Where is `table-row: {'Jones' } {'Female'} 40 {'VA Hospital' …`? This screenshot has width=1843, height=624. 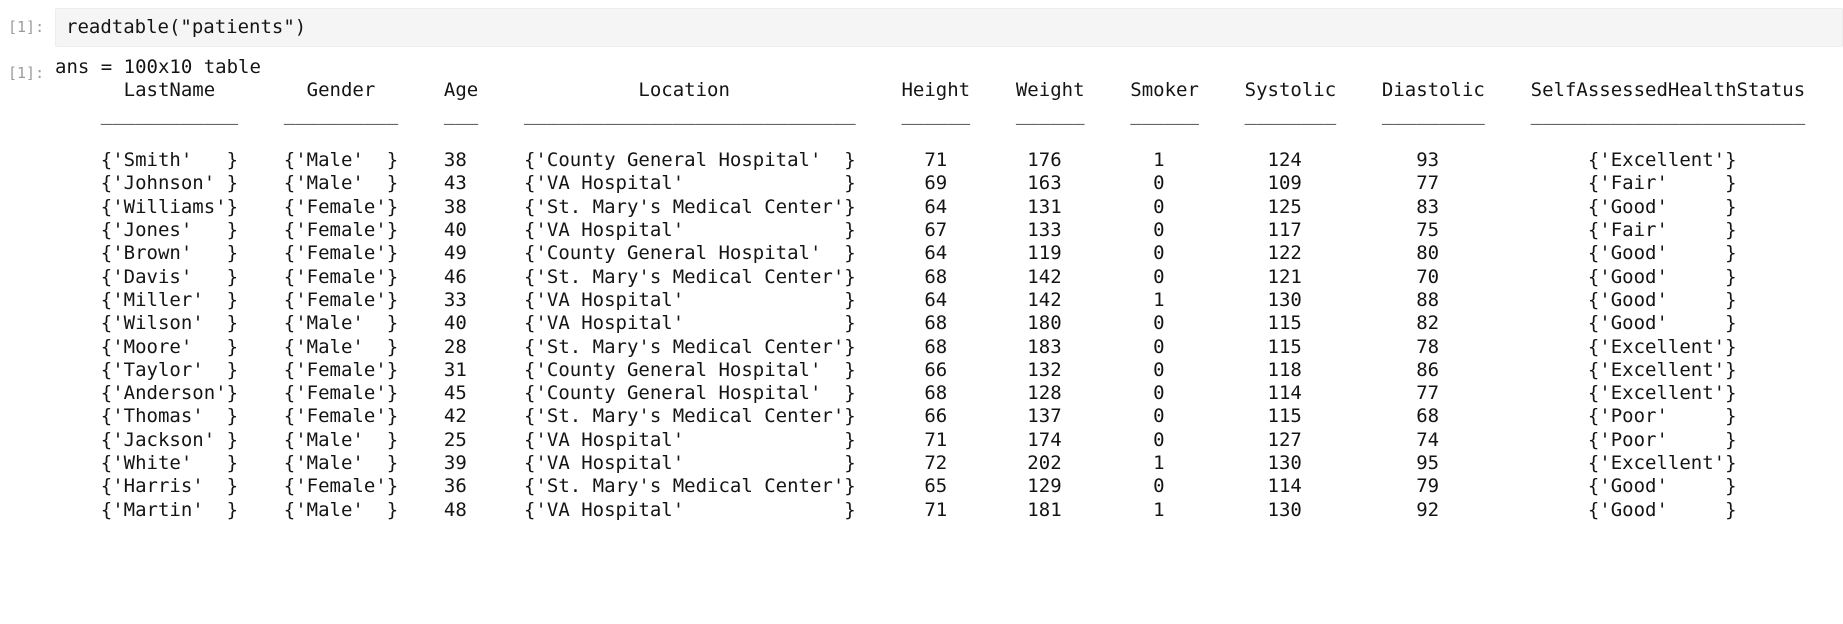 table-row: {'Jones' } {'Female'} 40 {'VA Hospital' … is located at coordinates (930, 230).